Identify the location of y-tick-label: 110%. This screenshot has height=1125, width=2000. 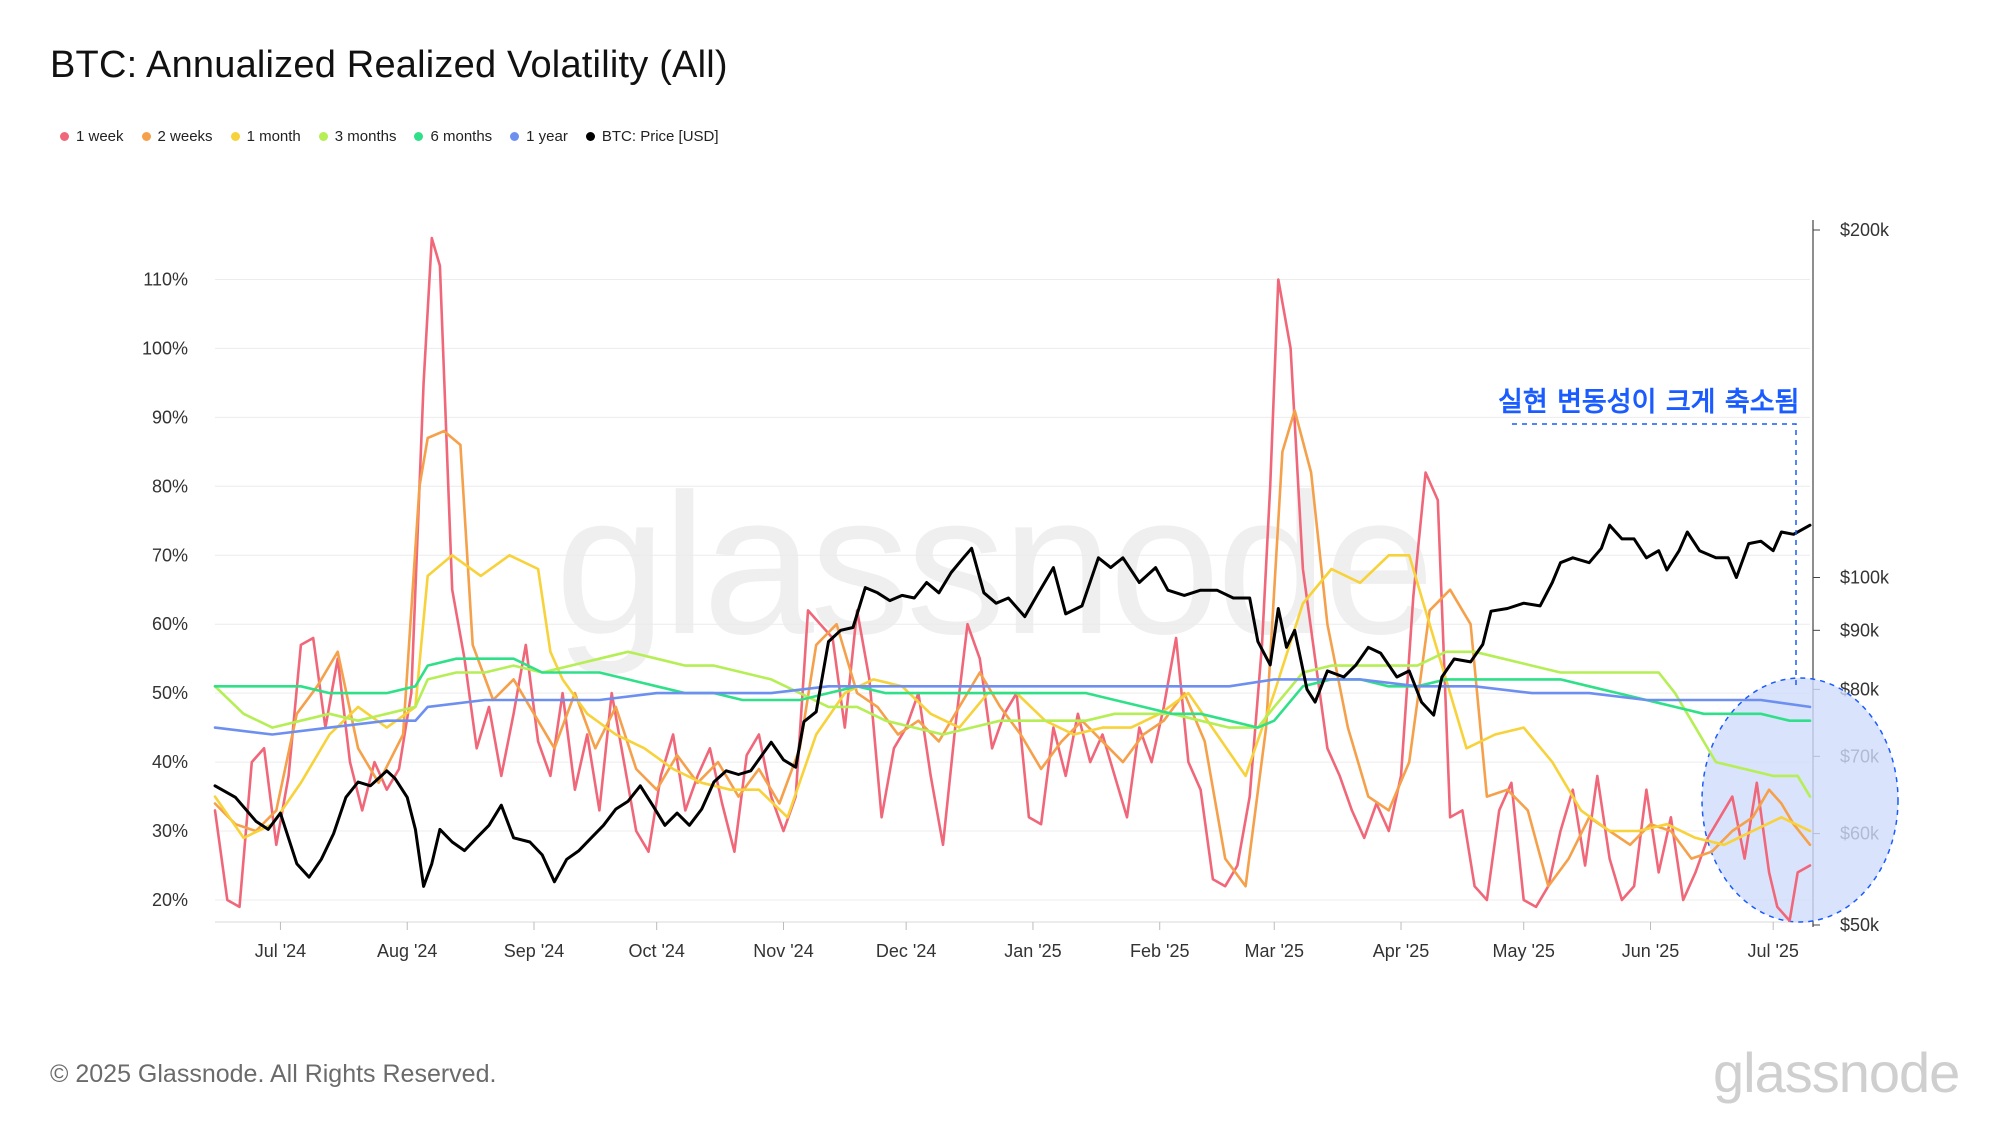
(165, 279).